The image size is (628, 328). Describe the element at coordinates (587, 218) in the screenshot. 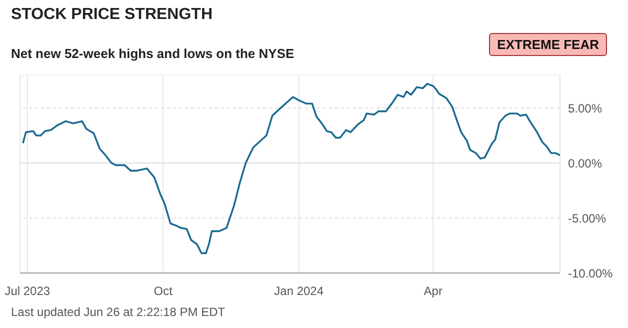

I see `y-tick-label: -5.00%` at that location.